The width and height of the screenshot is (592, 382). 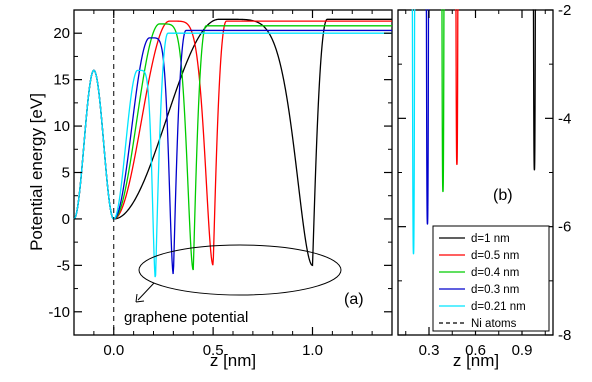 I want to click on panel-a-ytick-label: 10, so click(x=61, y=126).